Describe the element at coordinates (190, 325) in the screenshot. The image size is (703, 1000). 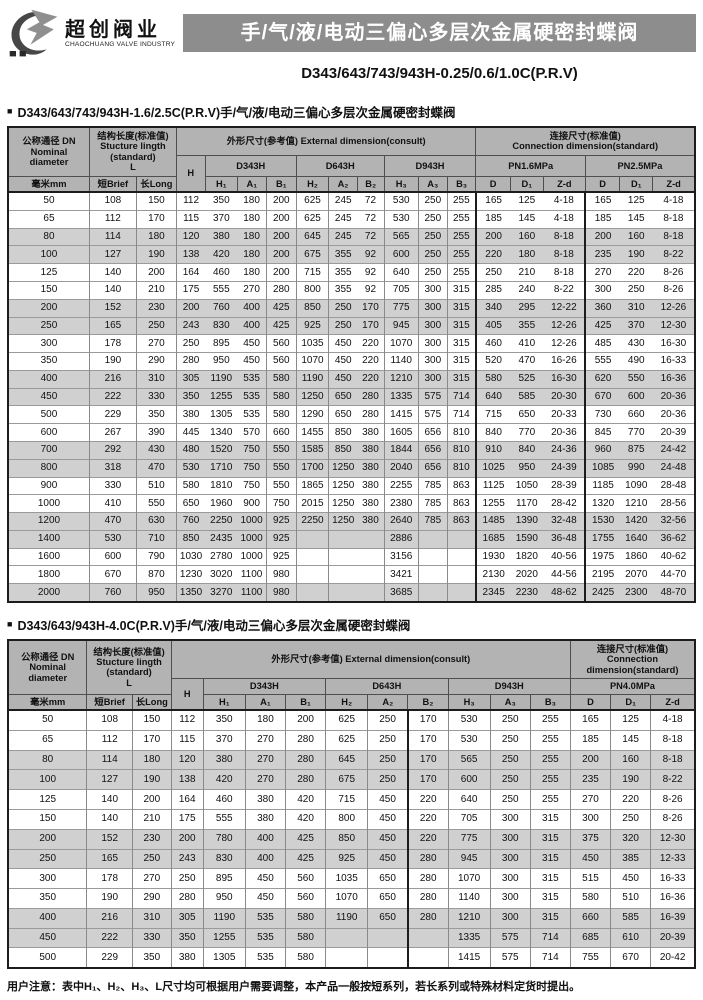
I see `cell: 243` at that location.